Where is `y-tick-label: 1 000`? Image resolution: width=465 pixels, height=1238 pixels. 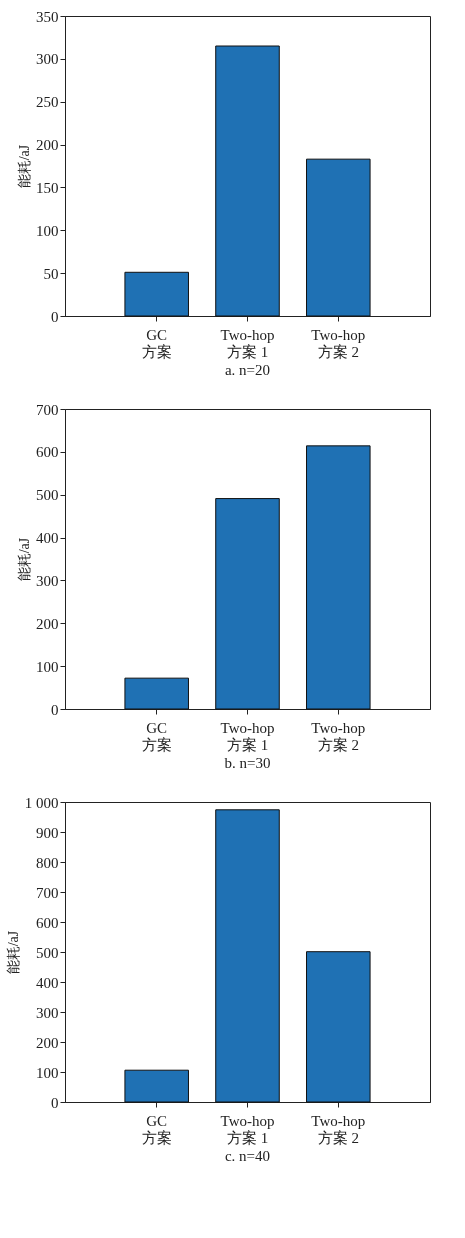
y-tick-label: 1 000 is located at coordinates (41, 802).